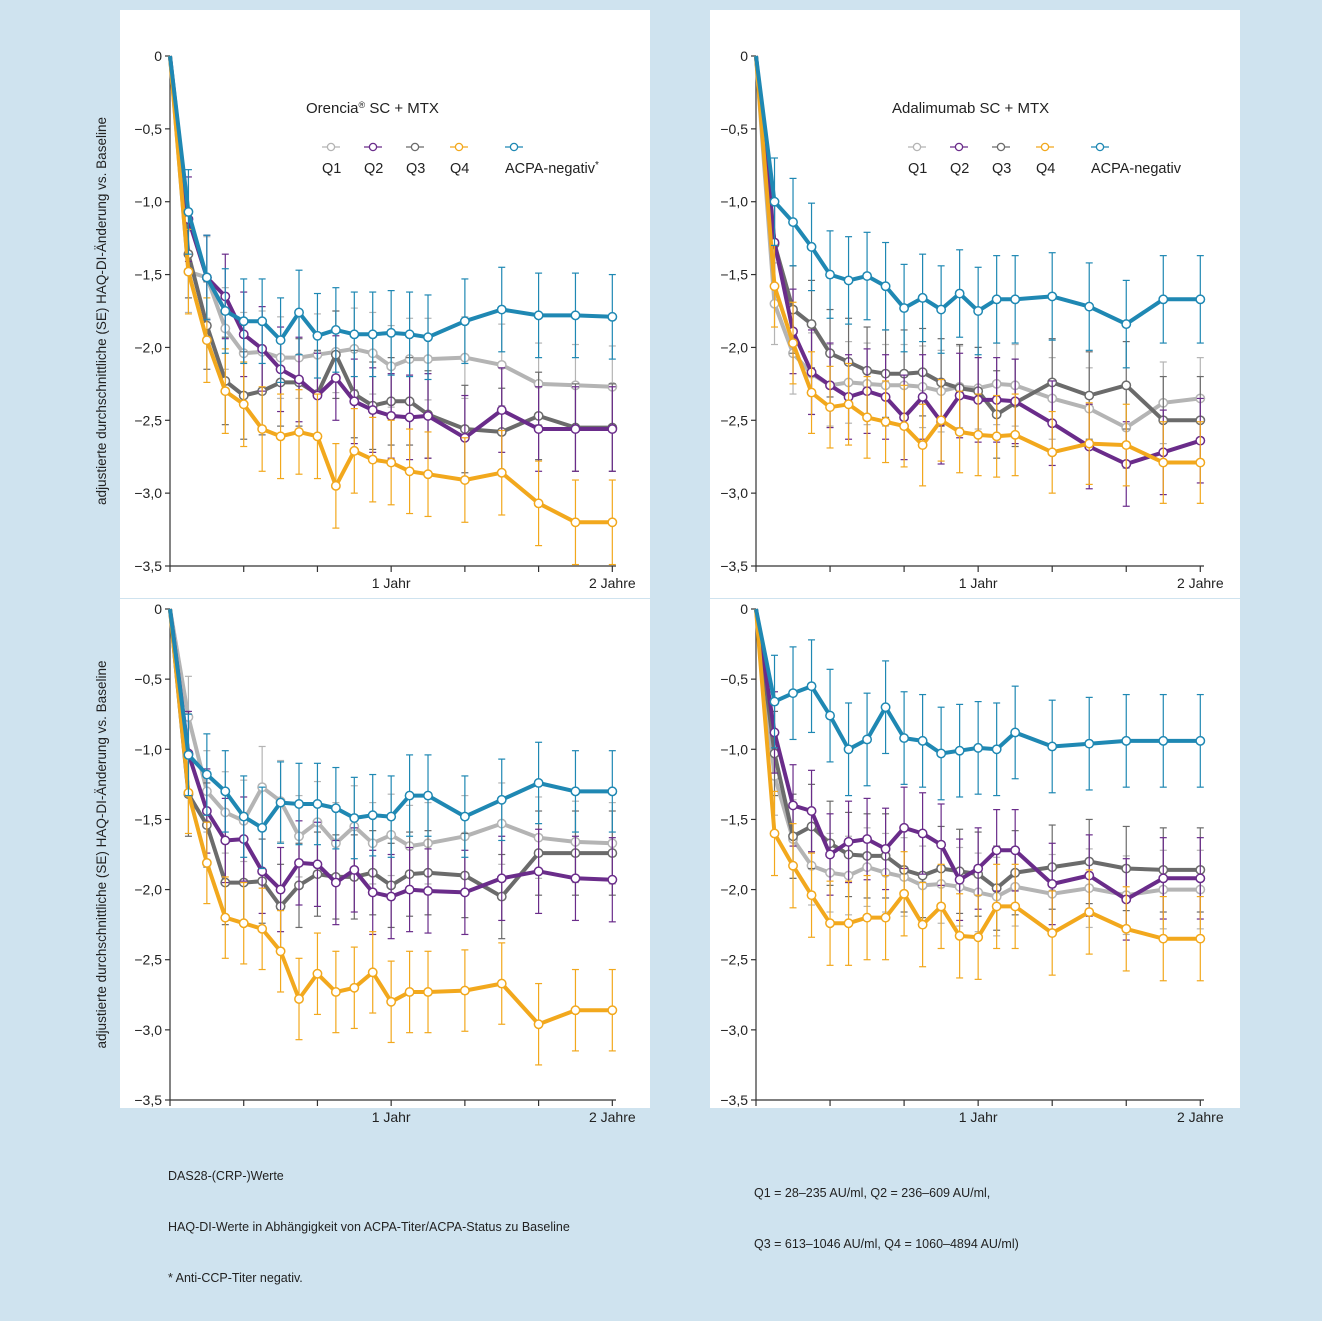 This screenshot has height=1321, width=1322. Describe the element at coordinates (402, 108) in the screenshot. I see `title-rest: SC + MTX` at that location.